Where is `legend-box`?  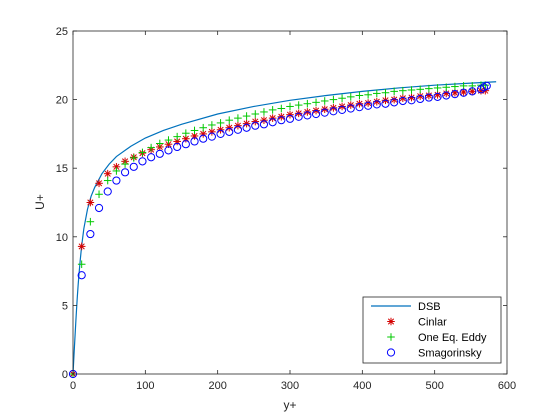 legend-box is located at coordinates (432, 330).